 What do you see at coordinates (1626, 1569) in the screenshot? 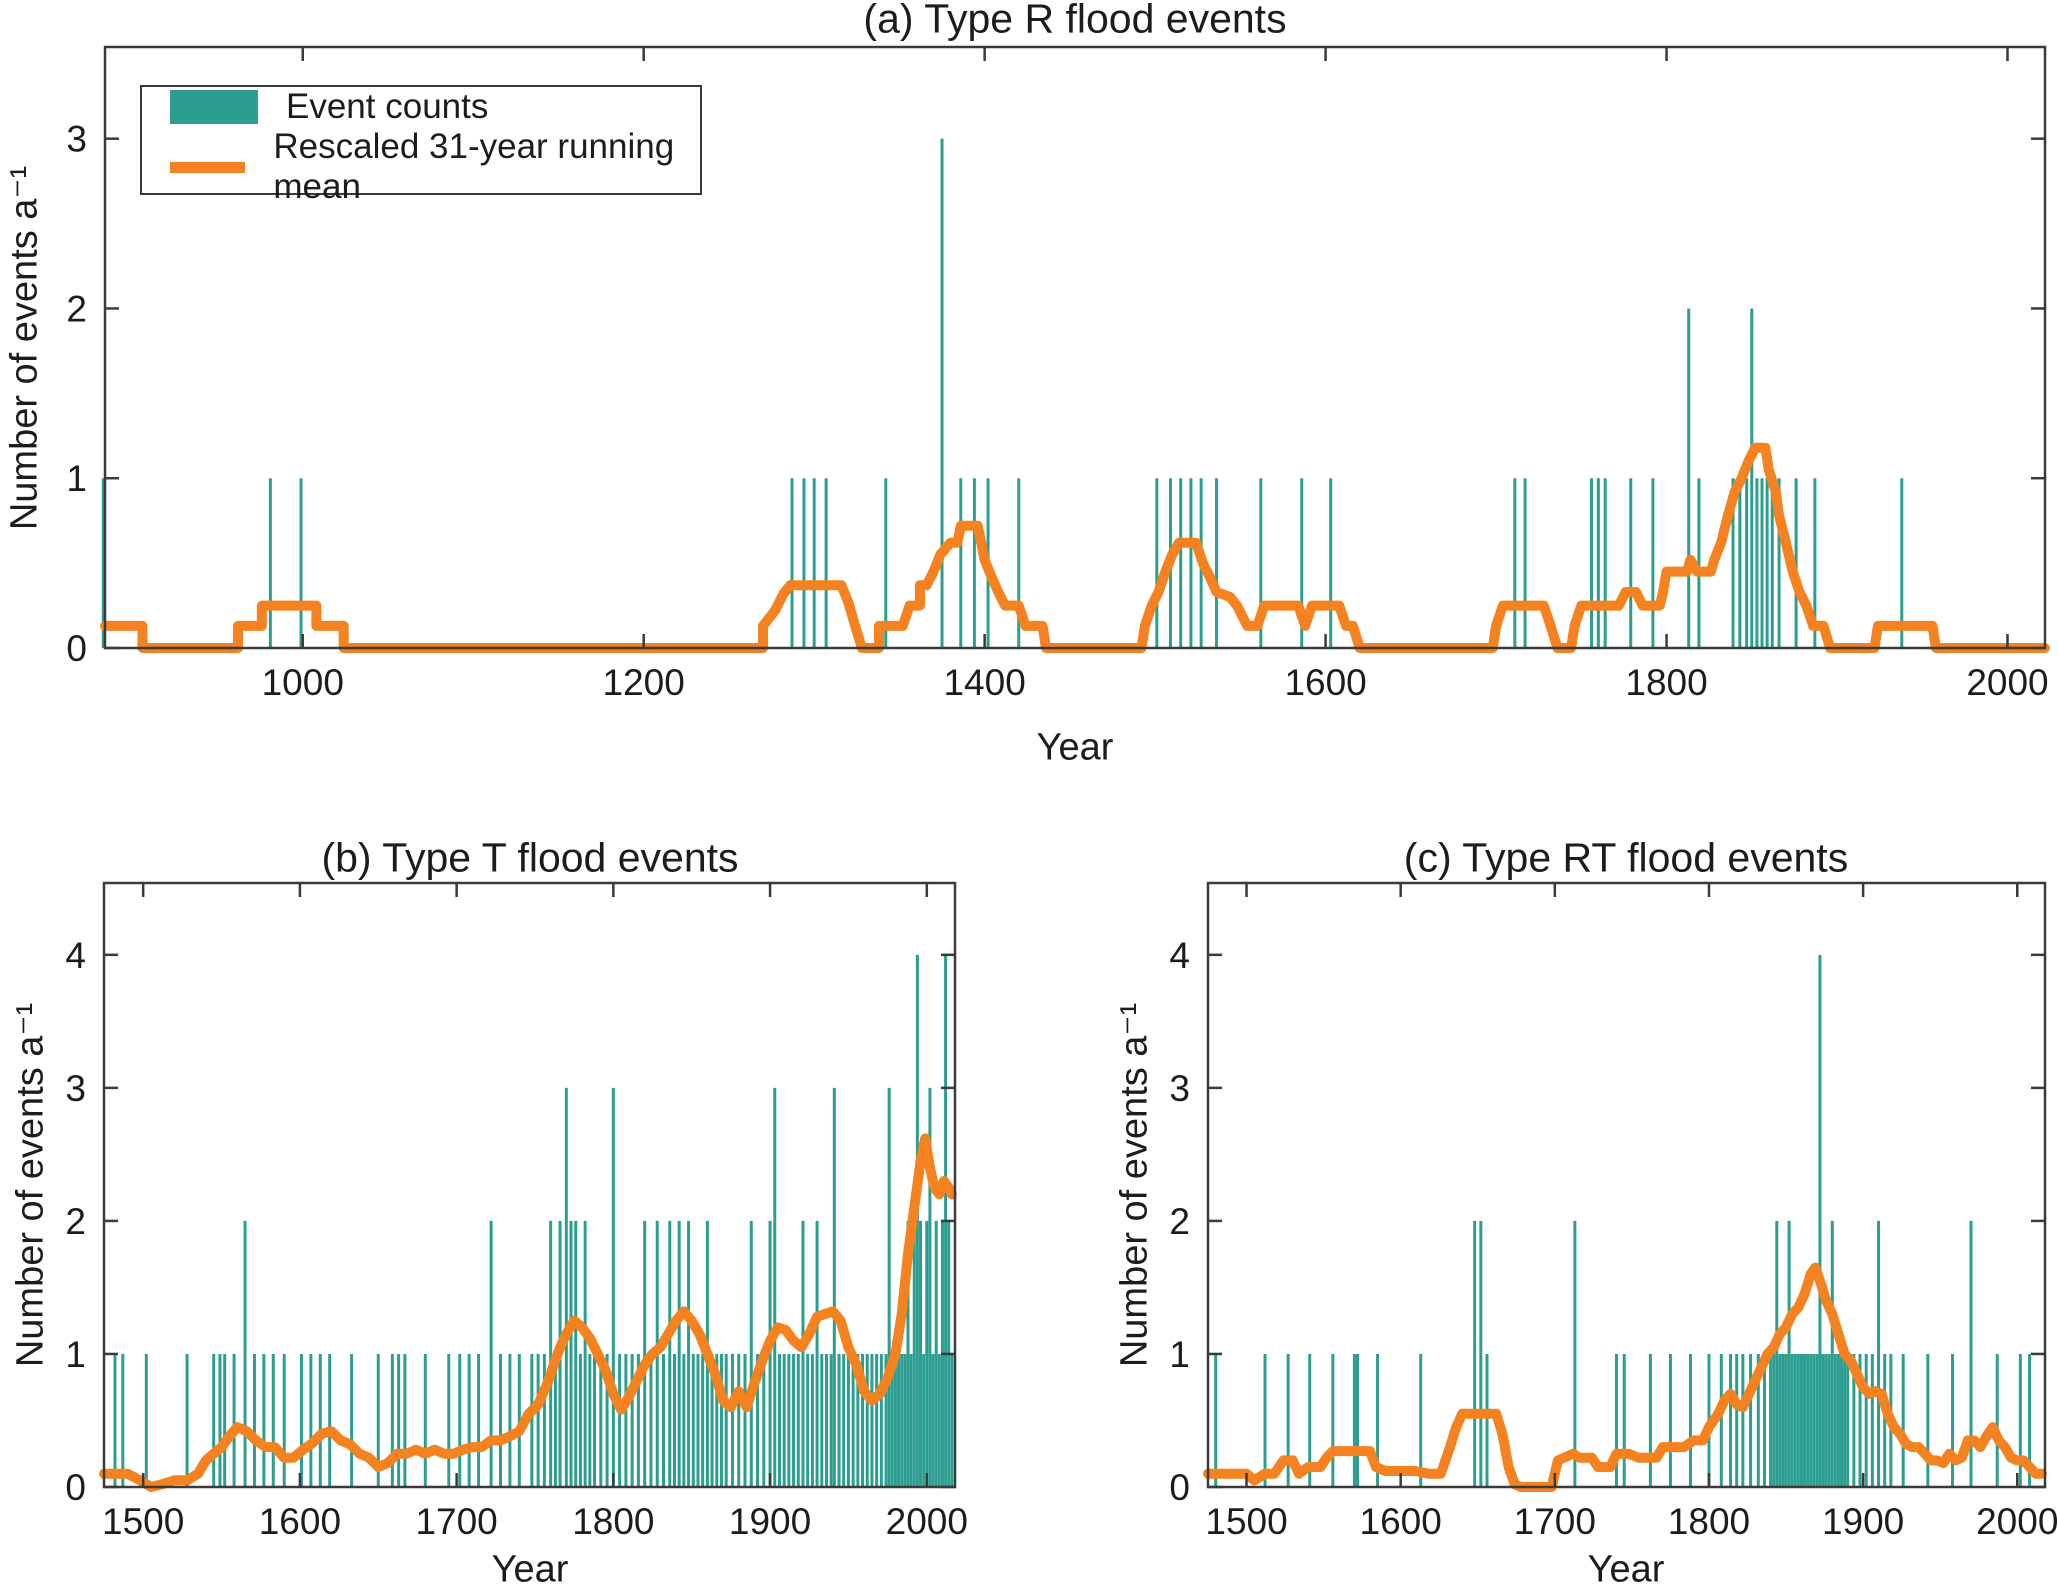
I see `chart-c-xlabel: Year` at bounding box center [1626, 1569].